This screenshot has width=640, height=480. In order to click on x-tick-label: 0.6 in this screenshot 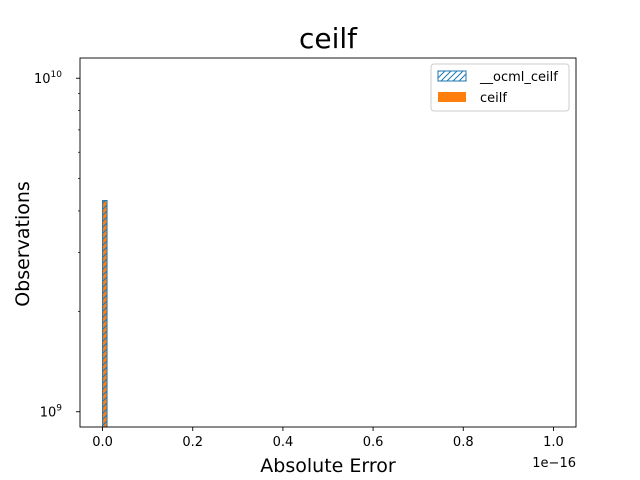, I will do `click(373, 442)`.